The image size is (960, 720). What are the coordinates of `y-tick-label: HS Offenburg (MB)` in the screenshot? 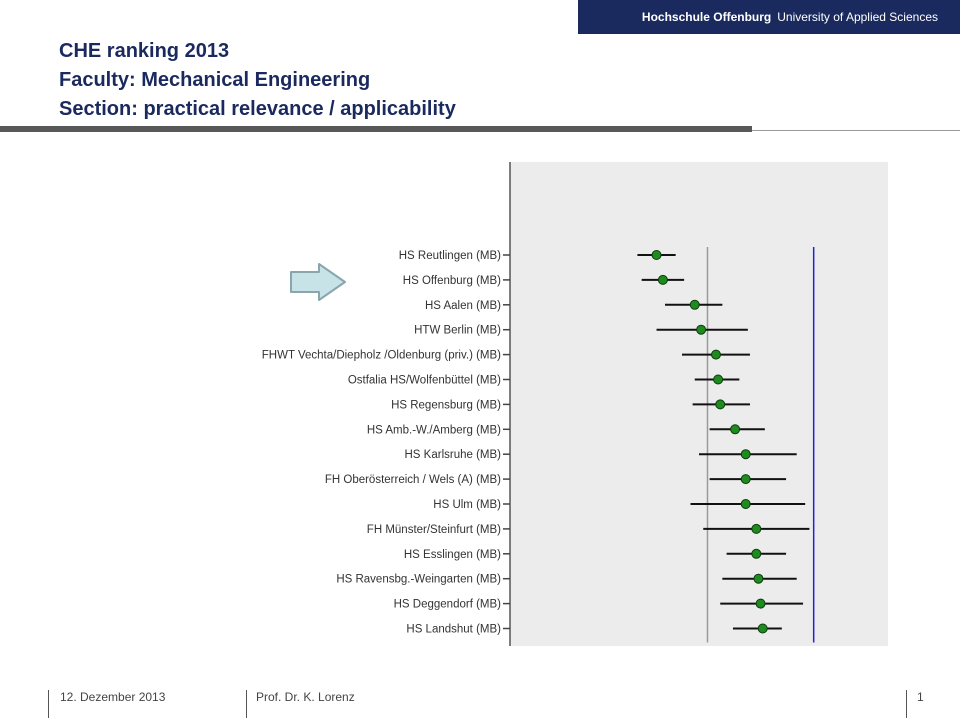 It's located at (452, 281).